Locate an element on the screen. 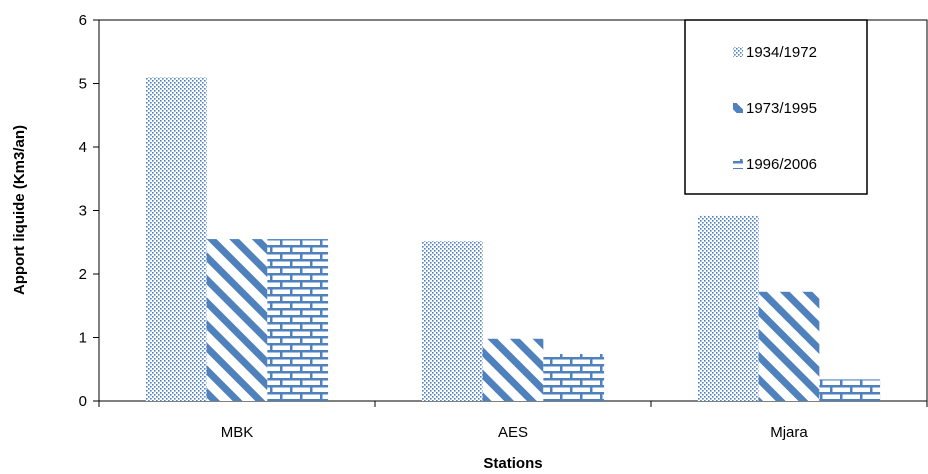  x-axis: MBK AES Mjara is located at coordinates (513, 421).